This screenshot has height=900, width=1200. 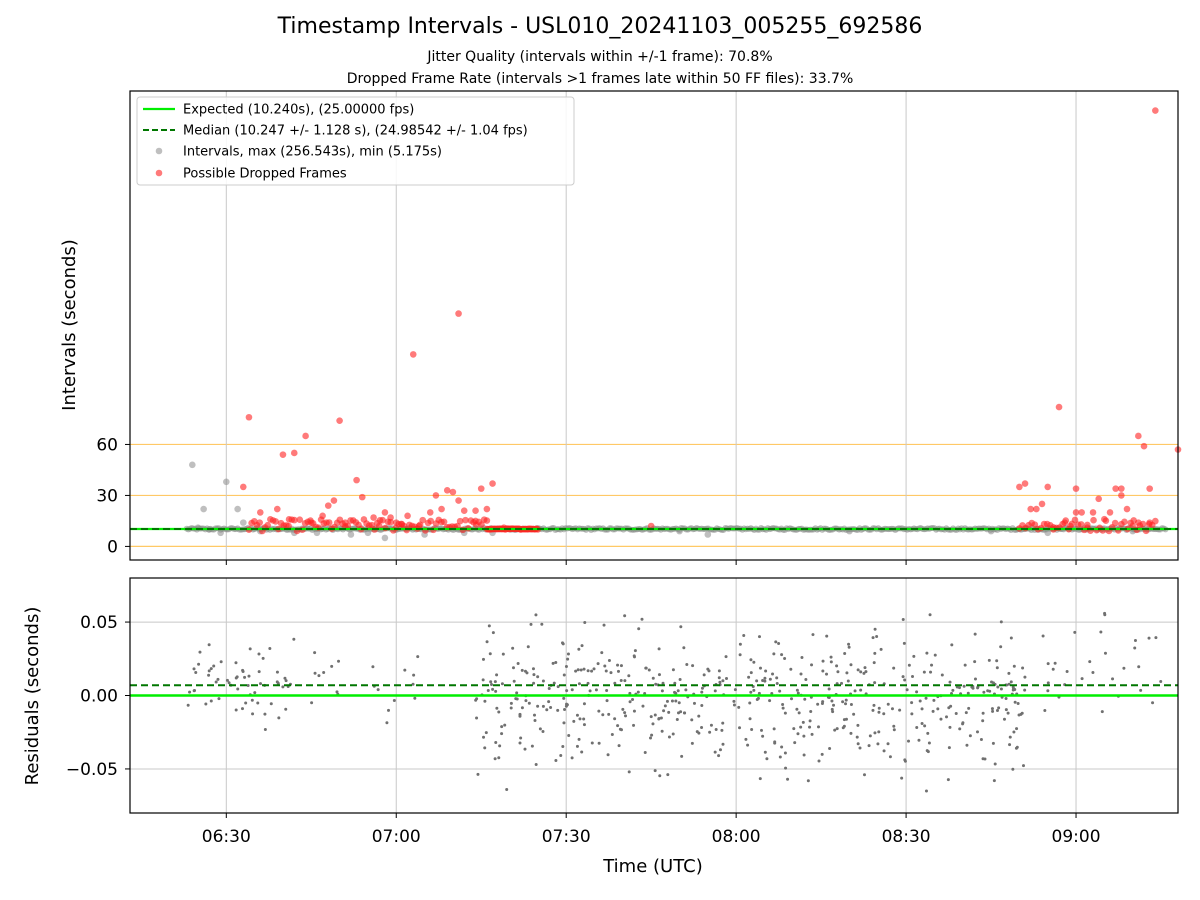 What do you see at coordinates (651, 562) in the screenshot?
I see `intervals-x-ticks` at bounding box center [651, 562].